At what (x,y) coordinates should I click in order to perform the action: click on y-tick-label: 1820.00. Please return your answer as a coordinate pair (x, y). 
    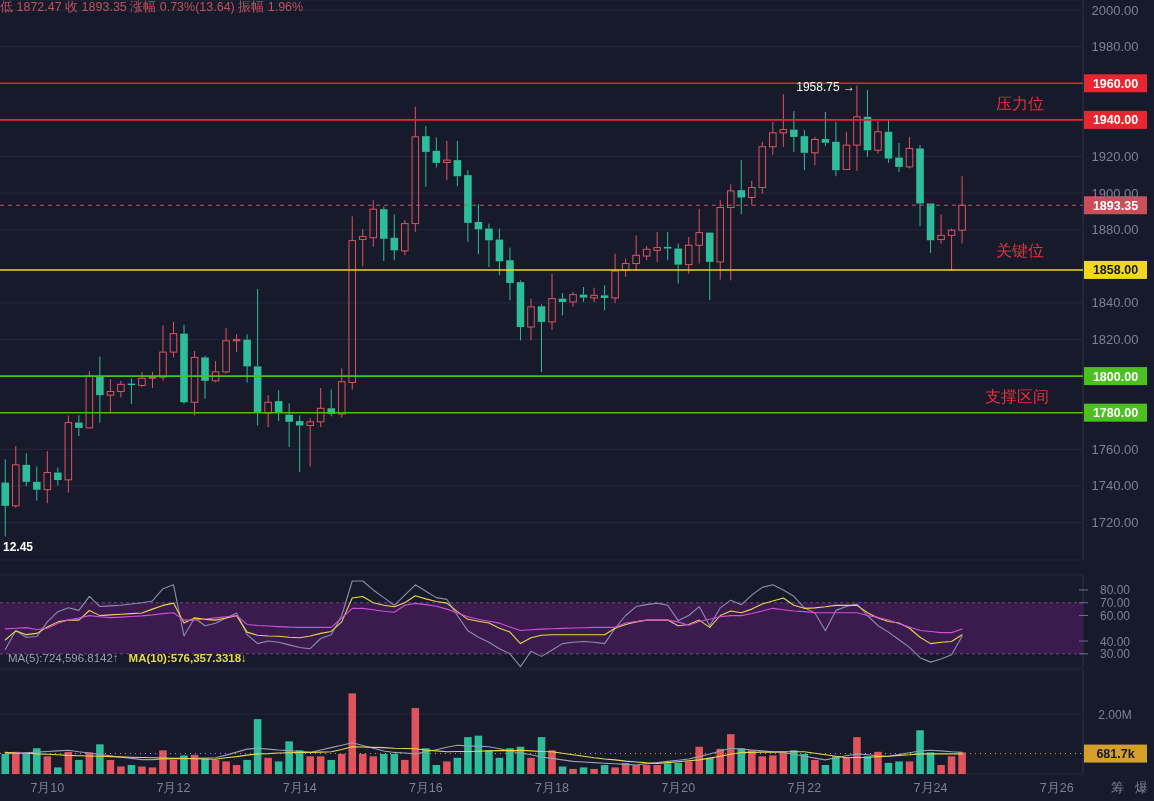
    Looking at the image, I should click on (1115, 339).